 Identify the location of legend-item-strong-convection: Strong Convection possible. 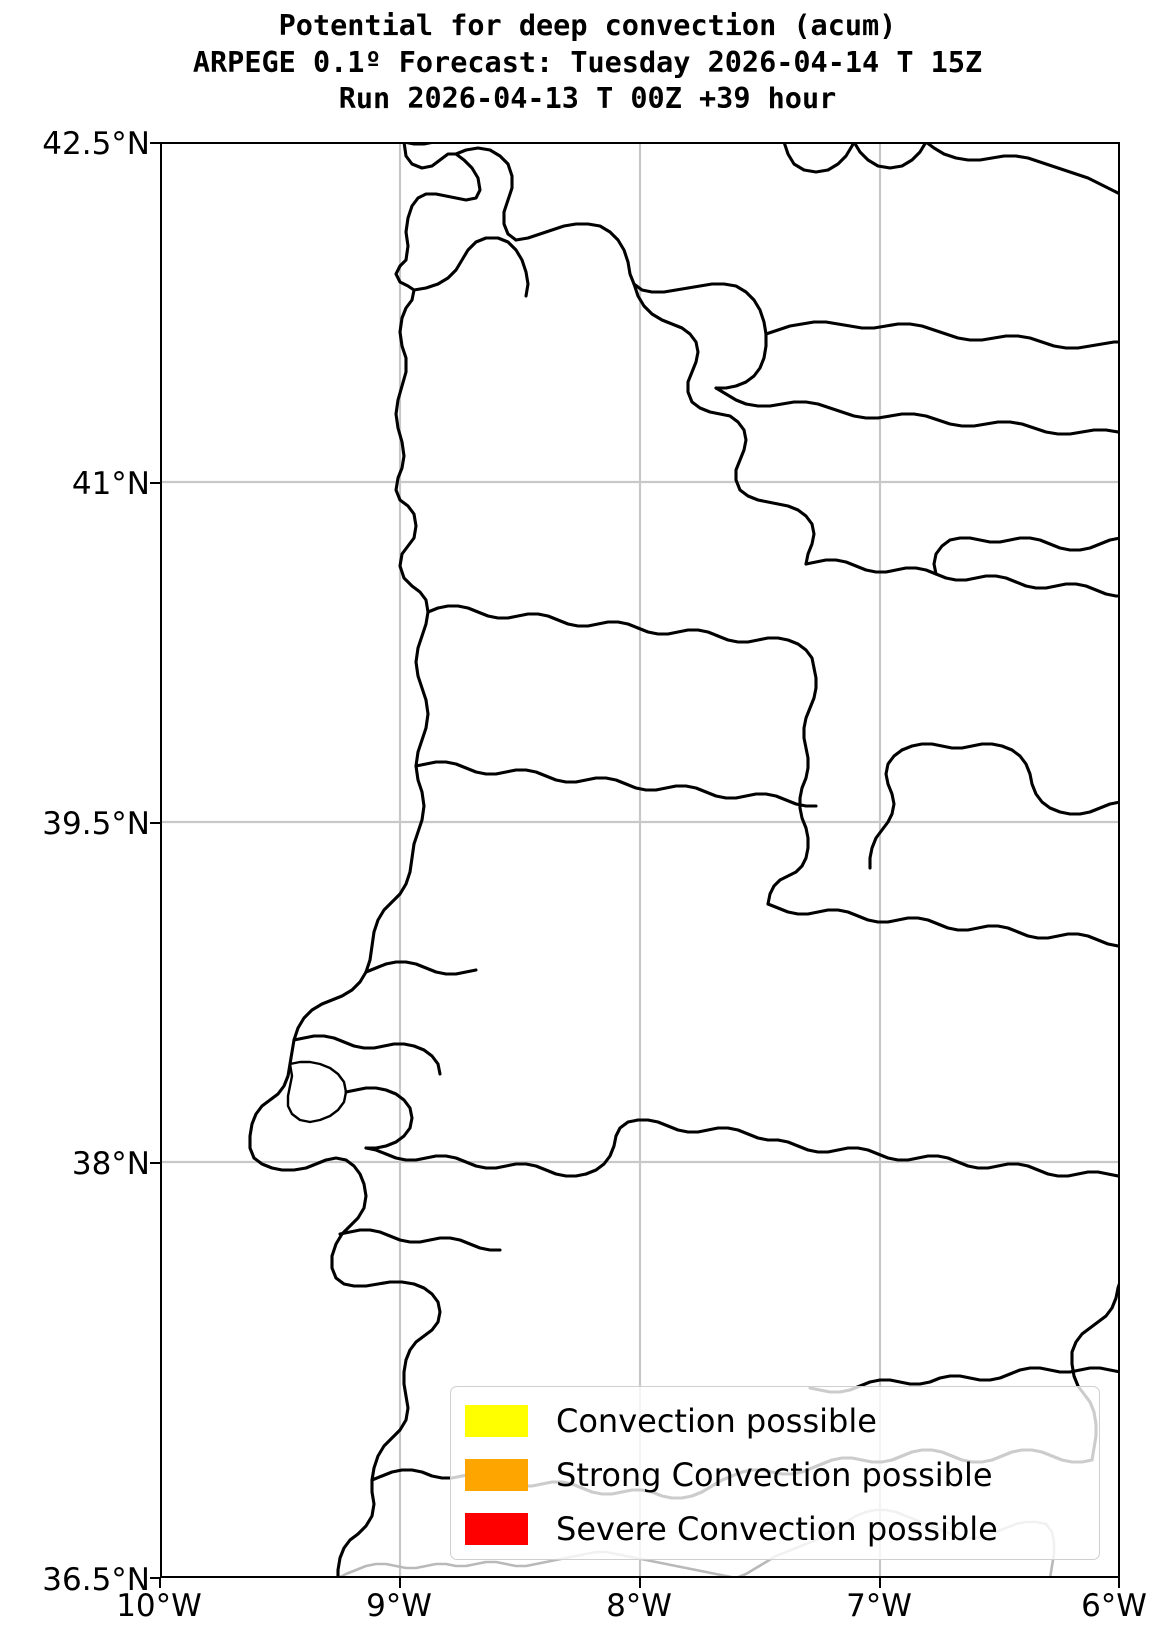
(776, 1475).